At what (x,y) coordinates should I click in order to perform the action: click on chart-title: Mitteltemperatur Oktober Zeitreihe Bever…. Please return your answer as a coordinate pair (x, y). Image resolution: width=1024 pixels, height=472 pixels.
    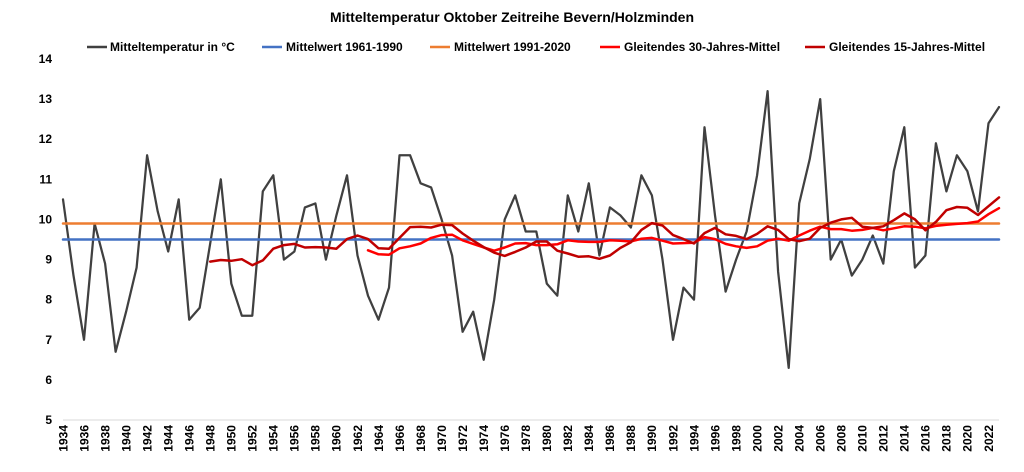
    Looking at the image, I should click on (512, 17).